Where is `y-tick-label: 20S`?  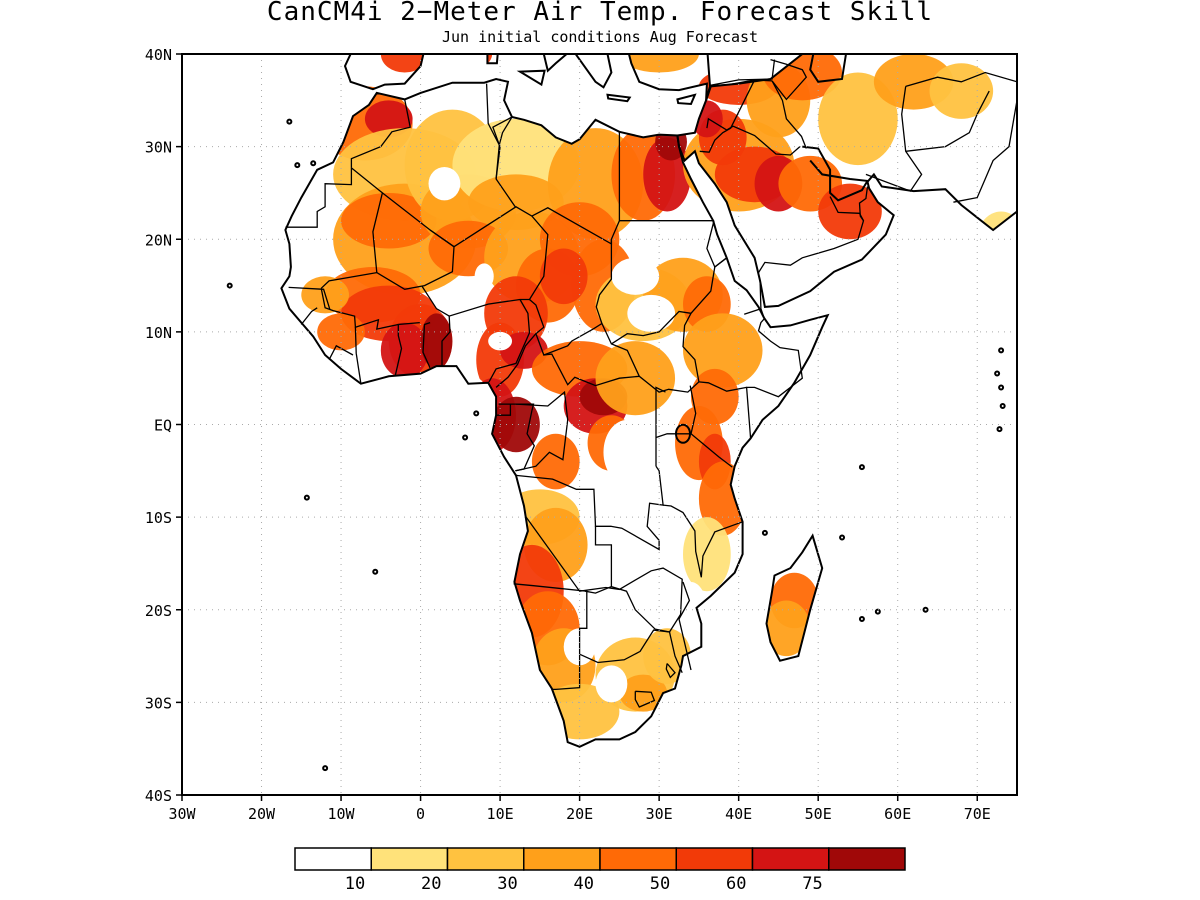
y-tick-label: 20S is located at coordinates (158, 611).